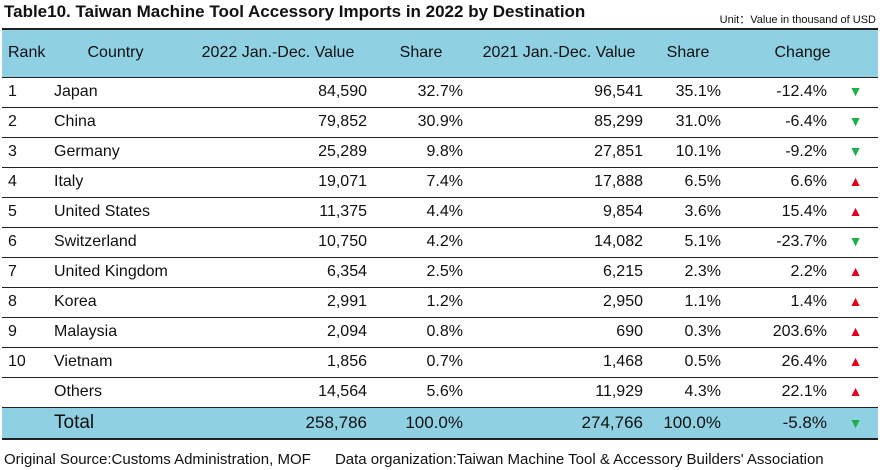  I want to click on table-row: 7 United Kingdom 6,354 2.5% 6,215 2.3% 2.2% ▲, so click(440, 272).